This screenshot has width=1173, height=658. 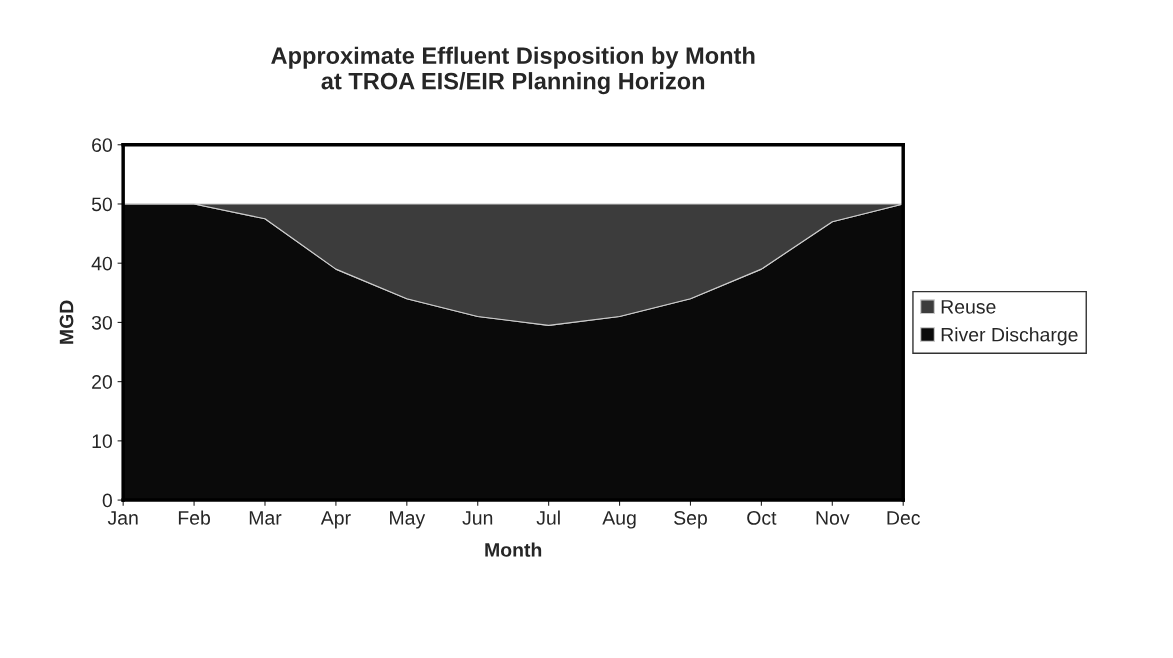 I want to click on legend-label: River Discharge, so click(x=1009, y=336).